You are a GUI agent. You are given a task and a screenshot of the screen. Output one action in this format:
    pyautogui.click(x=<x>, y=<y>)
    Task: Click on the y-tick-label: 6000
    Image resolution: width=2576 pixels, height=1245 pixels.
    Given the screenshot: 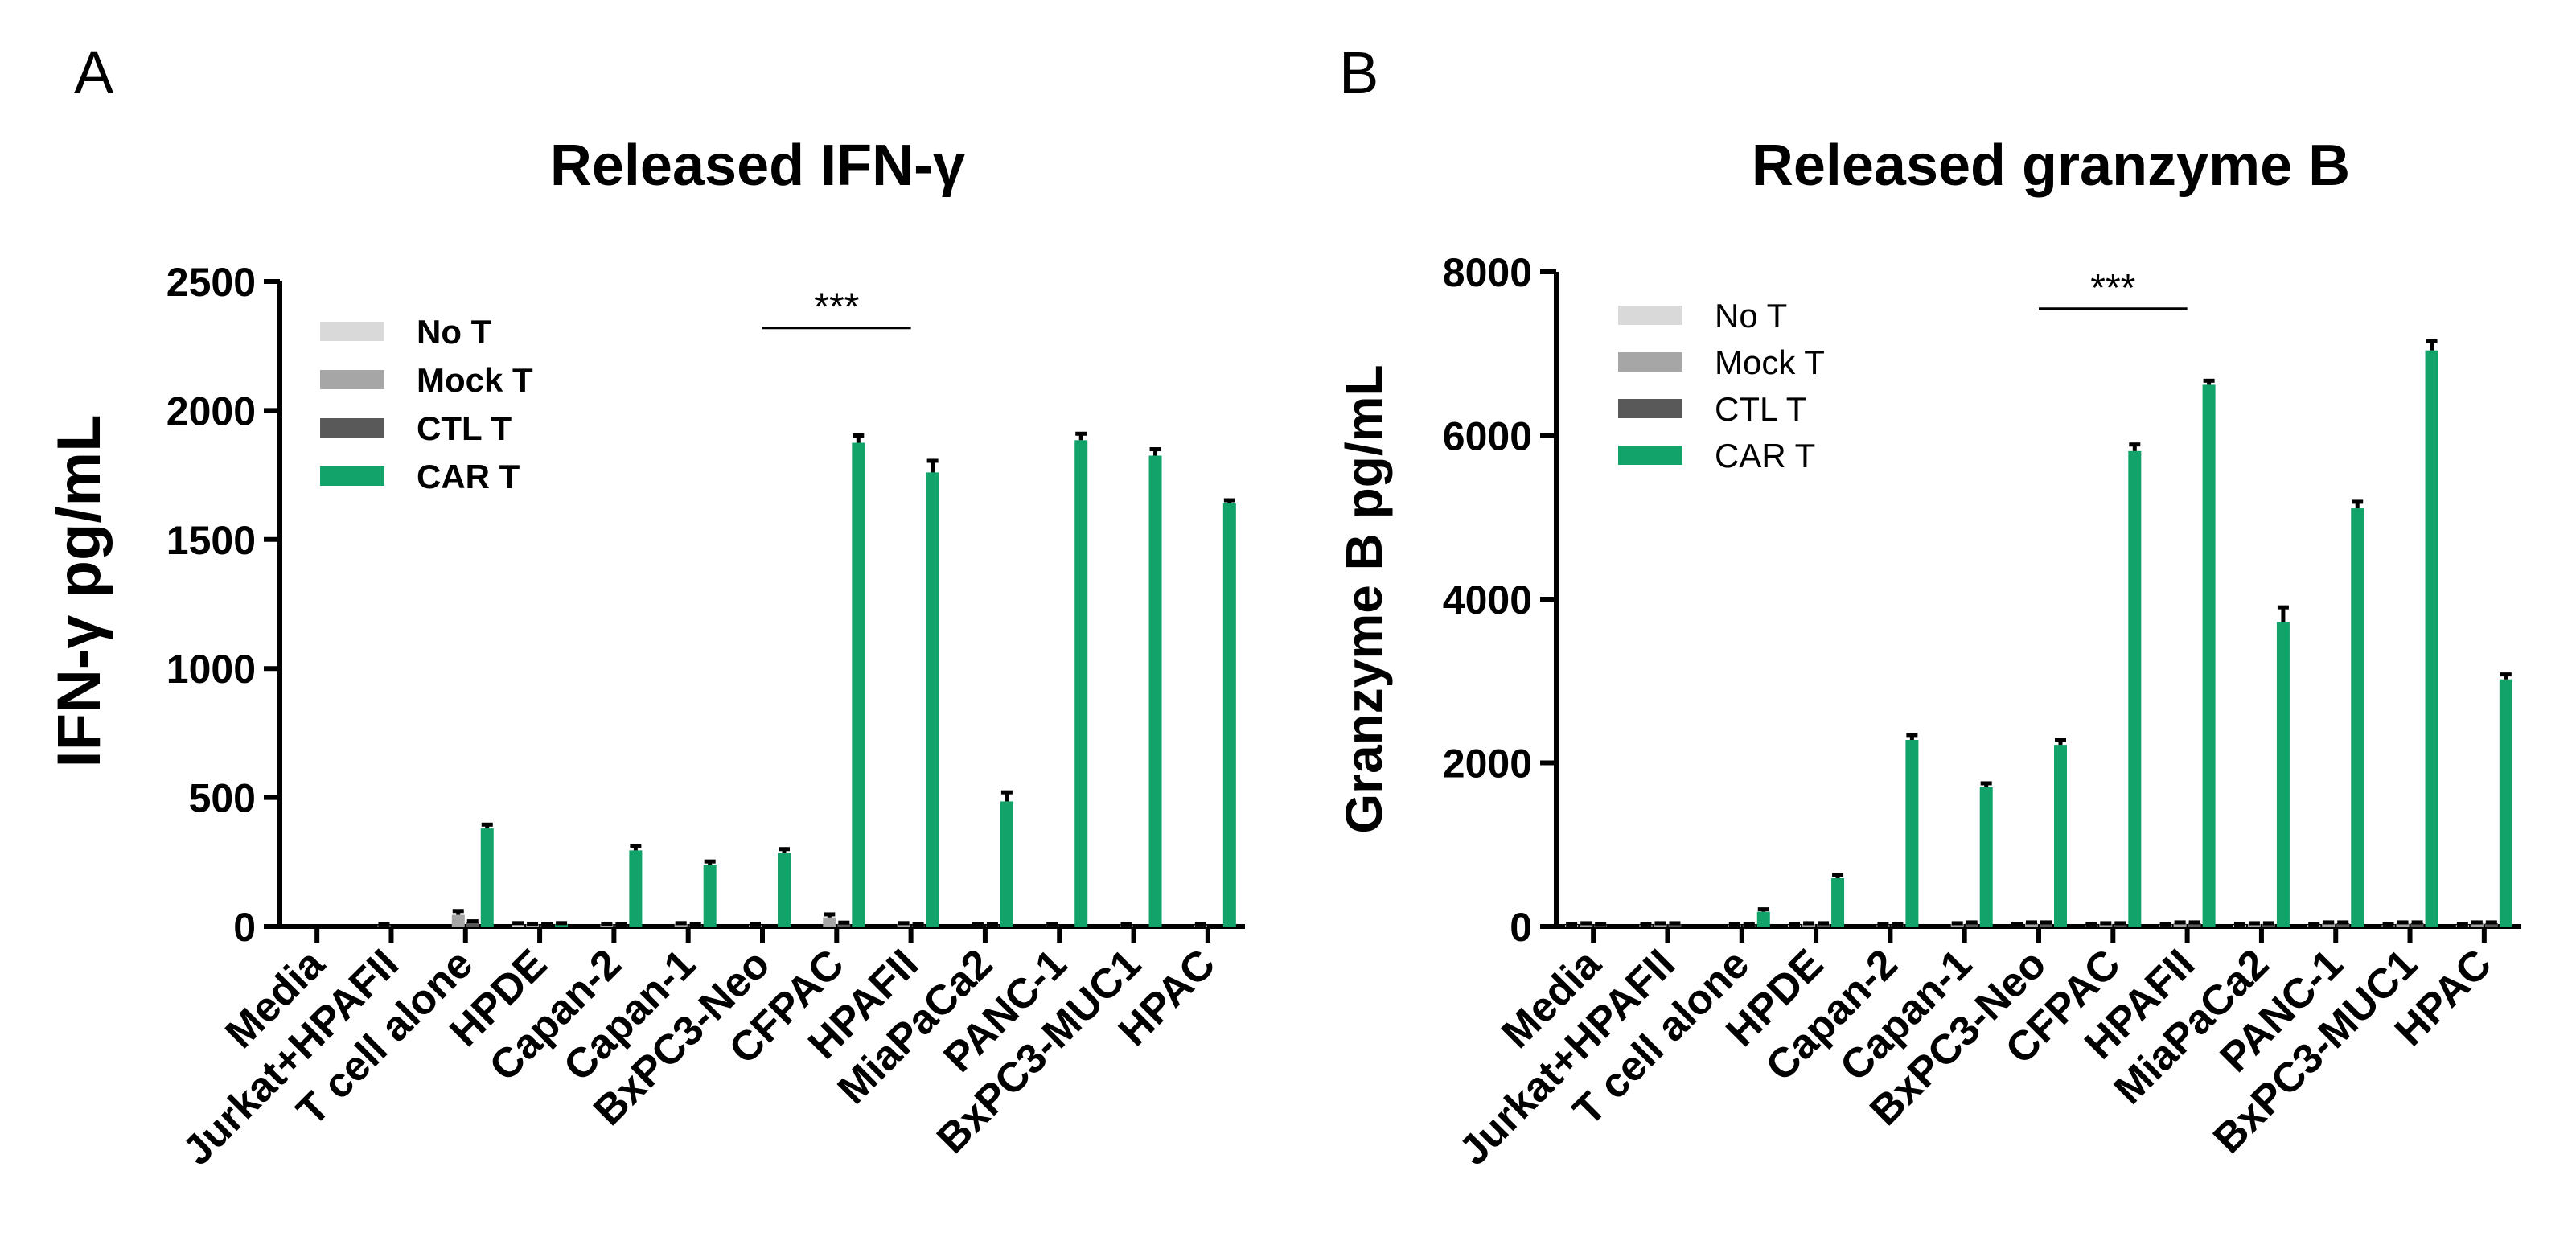 What is the action you would take?
    pyautogui.click(x=1487, y=436)
    